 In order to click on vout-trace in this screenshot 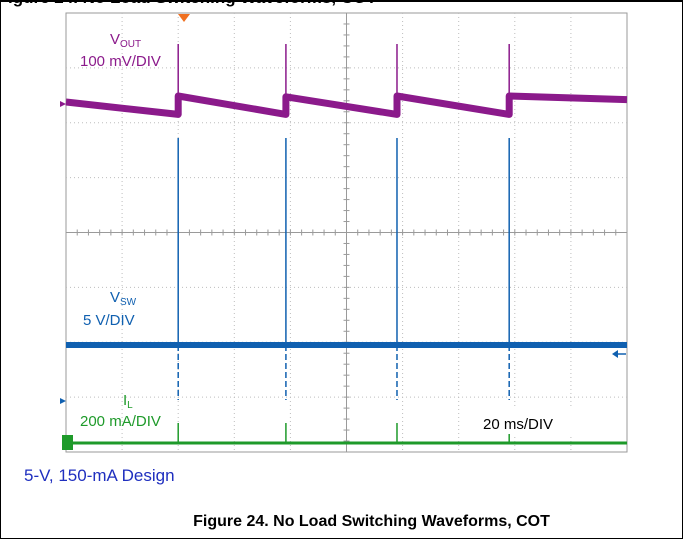, I will do `click(346, 105)`.